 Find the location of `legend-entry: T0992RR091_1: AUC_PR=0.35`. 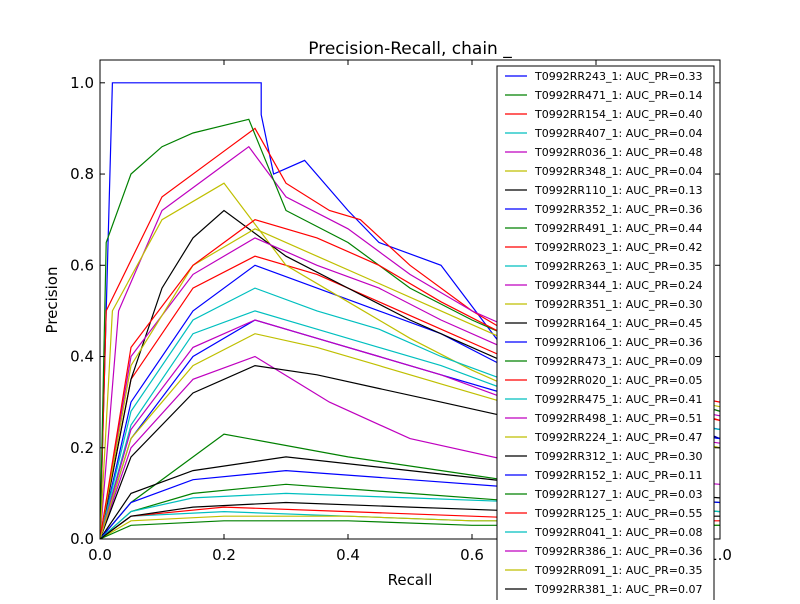

legend-entry: T0992RR091_1: AUC_PR=0.35 is located at coordinates (618, 570).